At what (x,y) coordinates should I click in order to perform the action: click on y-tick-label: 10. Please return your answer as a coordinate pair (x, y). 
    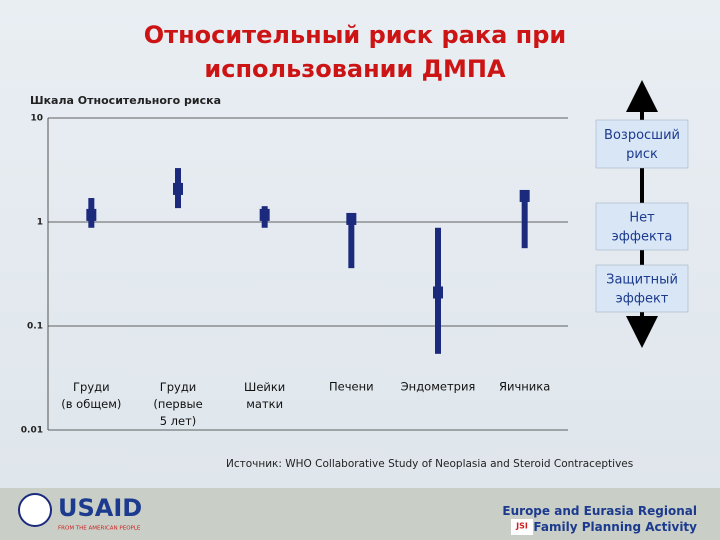
    Looking at the image, I should click on (36, 119).